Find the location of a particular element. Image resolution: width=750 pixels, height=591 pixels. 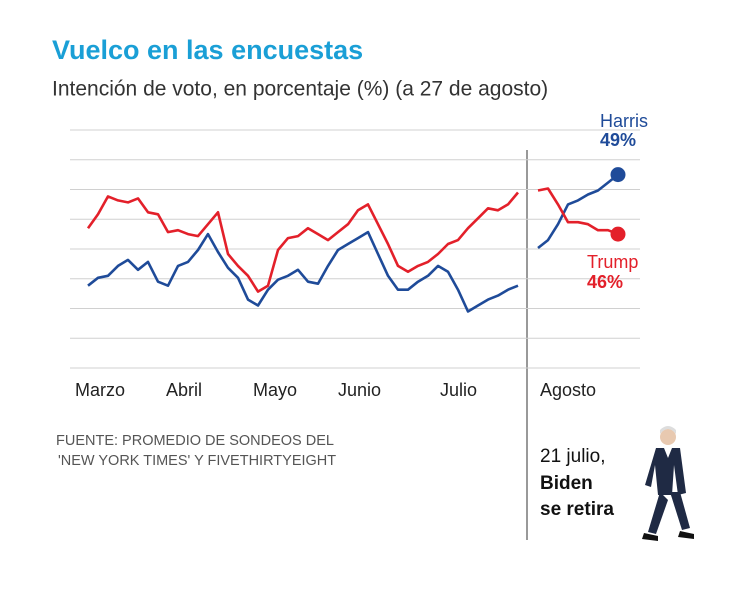

annotation: se retira is located at coordinates (577, 509).